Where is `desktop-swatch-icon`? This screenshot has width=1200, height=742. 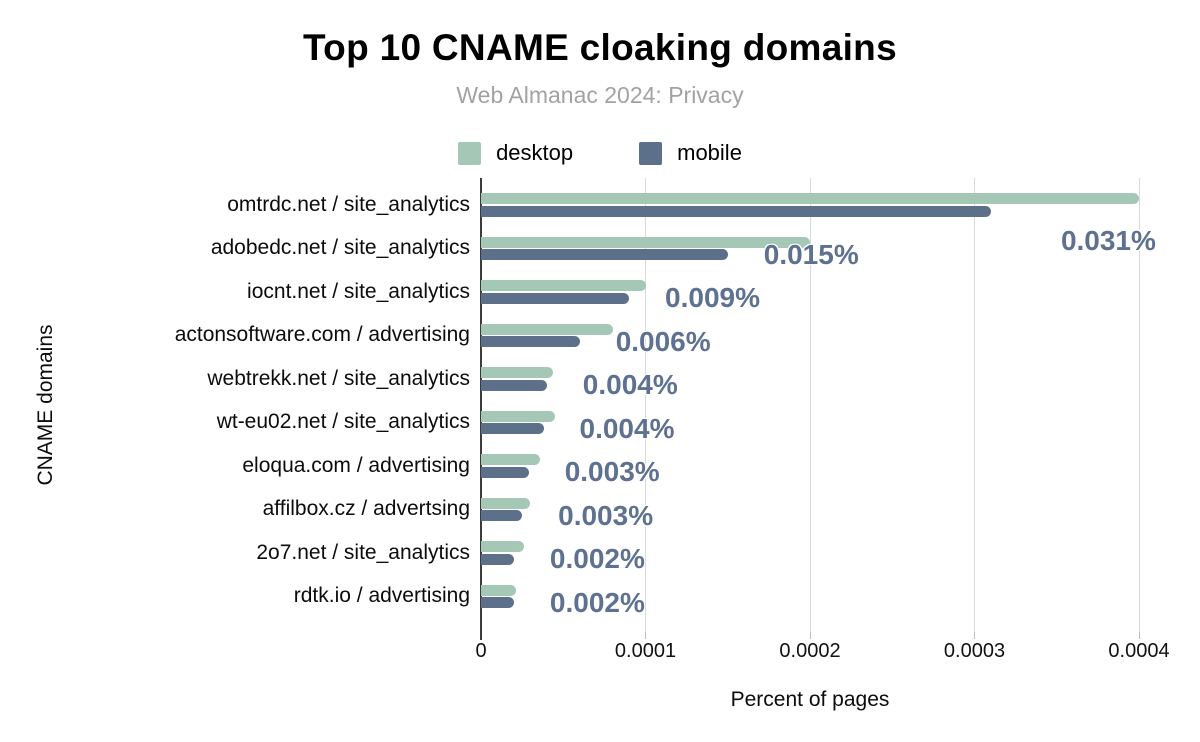
desktop-swatch-icon is located at coordinates (470, 153).